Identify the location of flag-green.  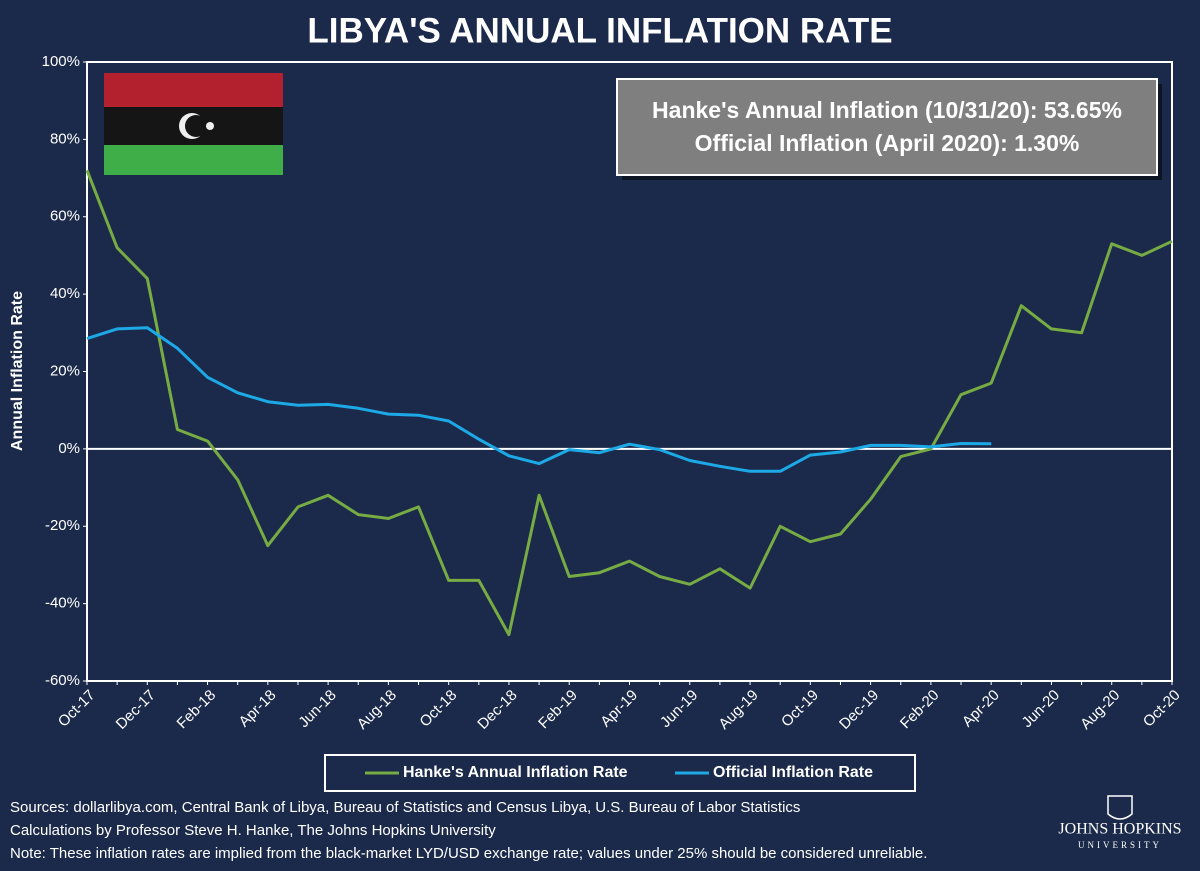
(193, 160).